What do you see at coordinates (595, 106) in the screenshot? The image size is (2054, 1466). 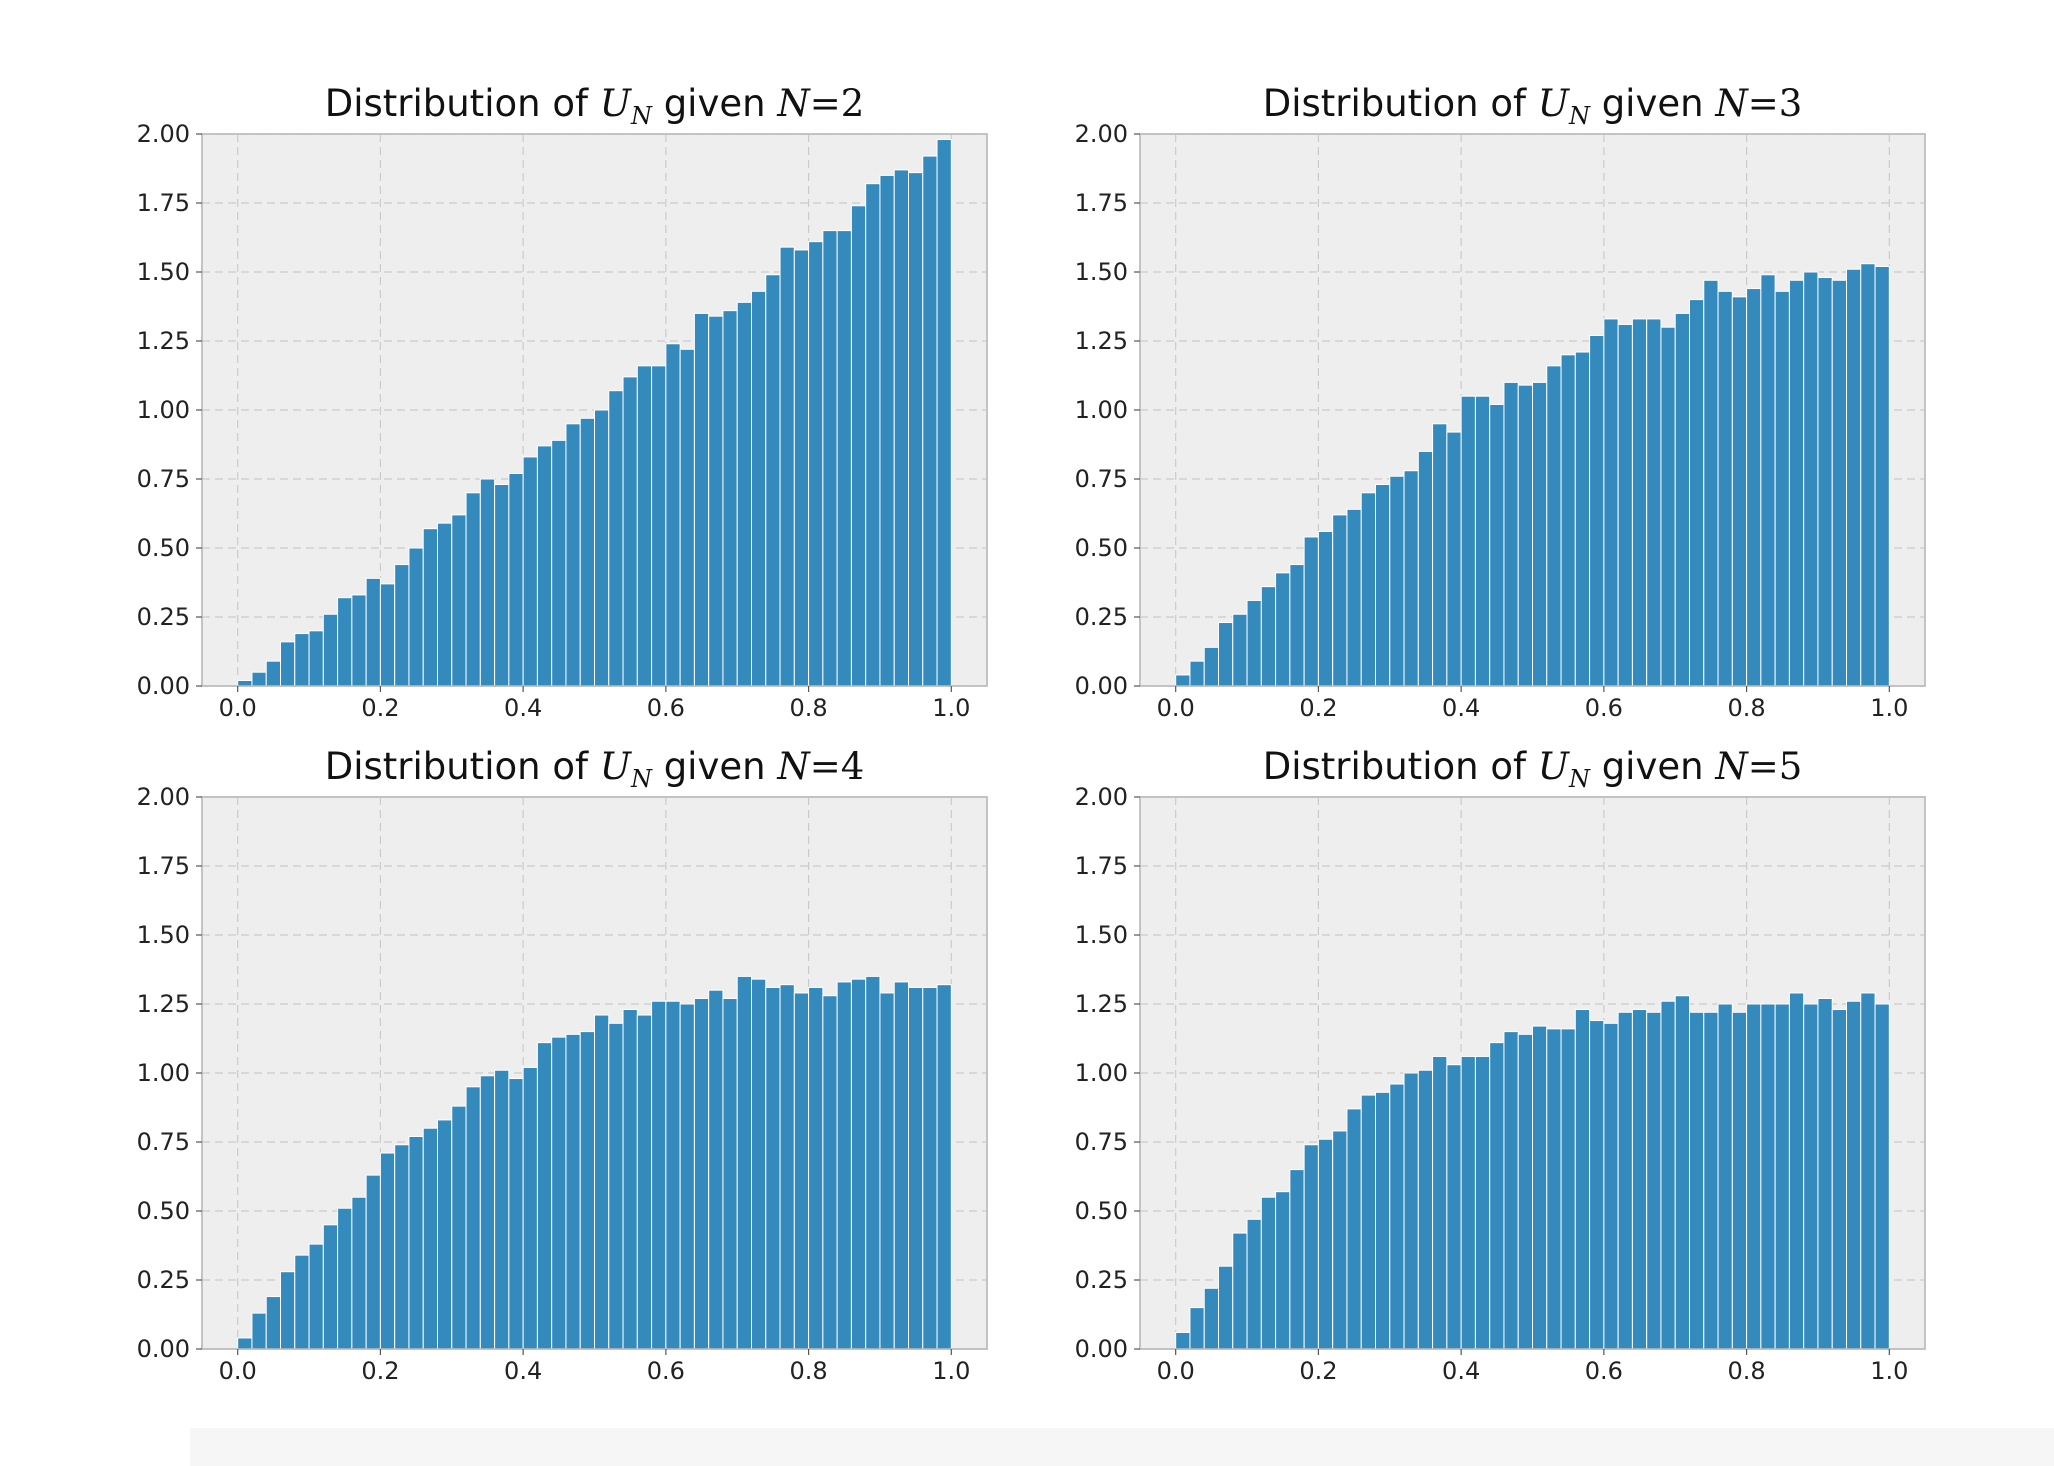 I see `subplot-title: Distribution of UN given N=2` at bounding box center [595, 106].